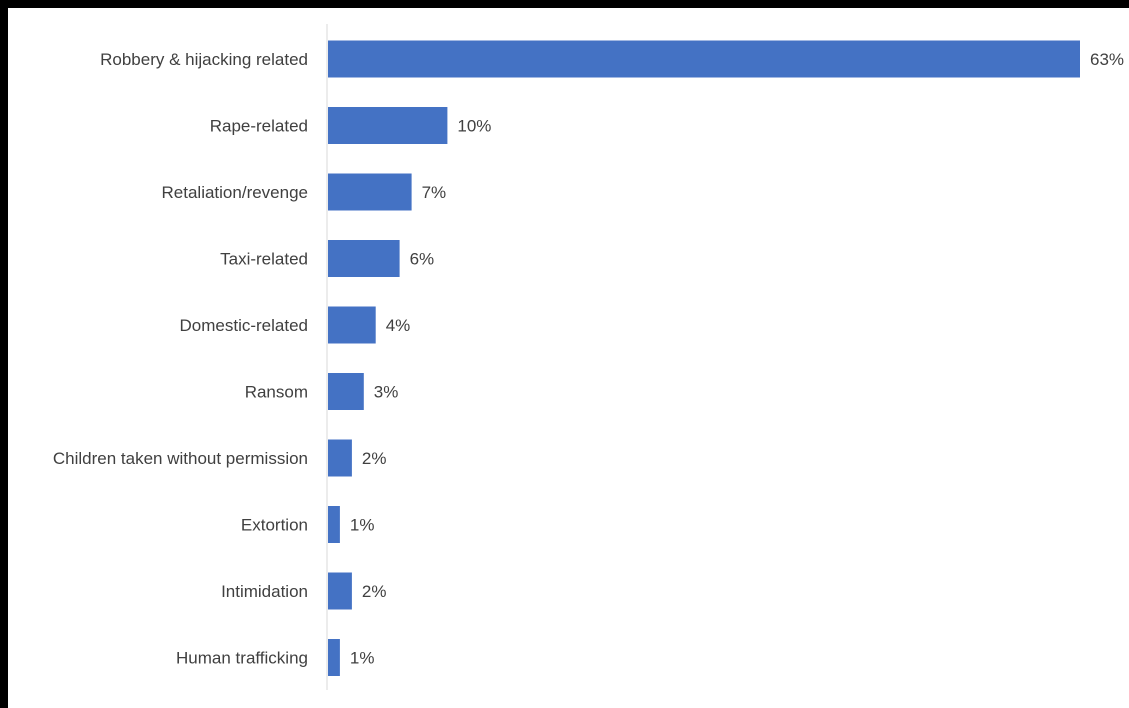  What do you see at coordinates (1107, 59) in the screenshot?
I see `data-label: 63%` at bounding box center [1107, 59].